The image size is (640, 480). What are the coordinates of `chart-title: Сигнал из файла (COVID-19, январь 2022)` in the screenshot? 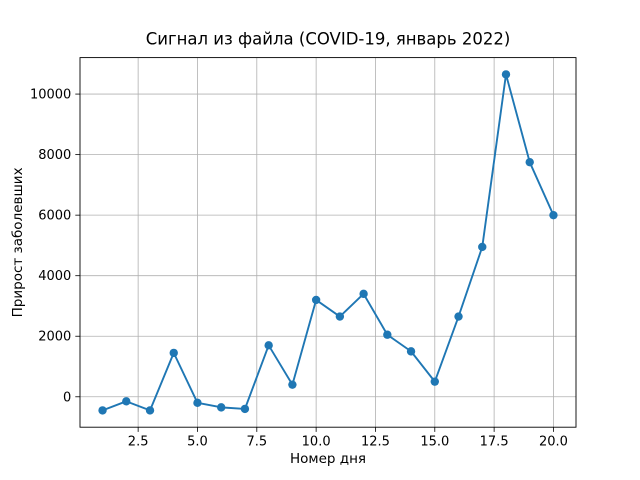 It's located at (328, 39).